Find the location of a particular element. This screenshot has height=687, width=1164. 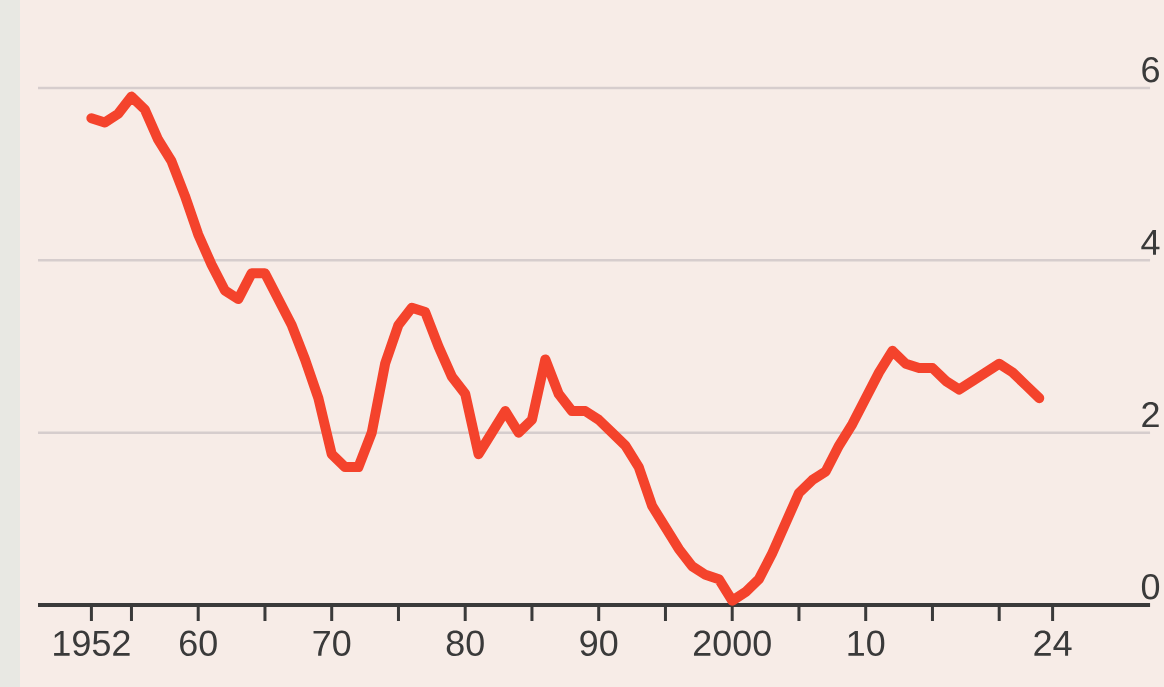

x-tick-label: 90 is located at coordinates (599, 643).